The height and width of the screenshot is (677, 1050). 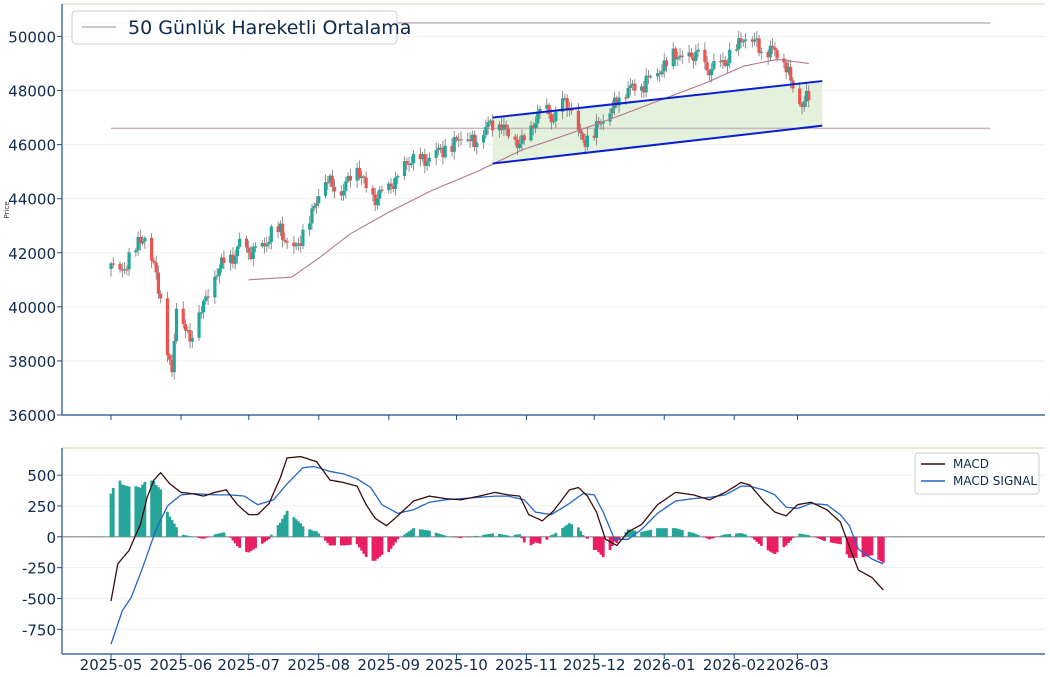 What do you see at coordinates (734, 665) in the screenshot?
I see `x-tick-label: 2026-02` at bounding box center [734, 665].